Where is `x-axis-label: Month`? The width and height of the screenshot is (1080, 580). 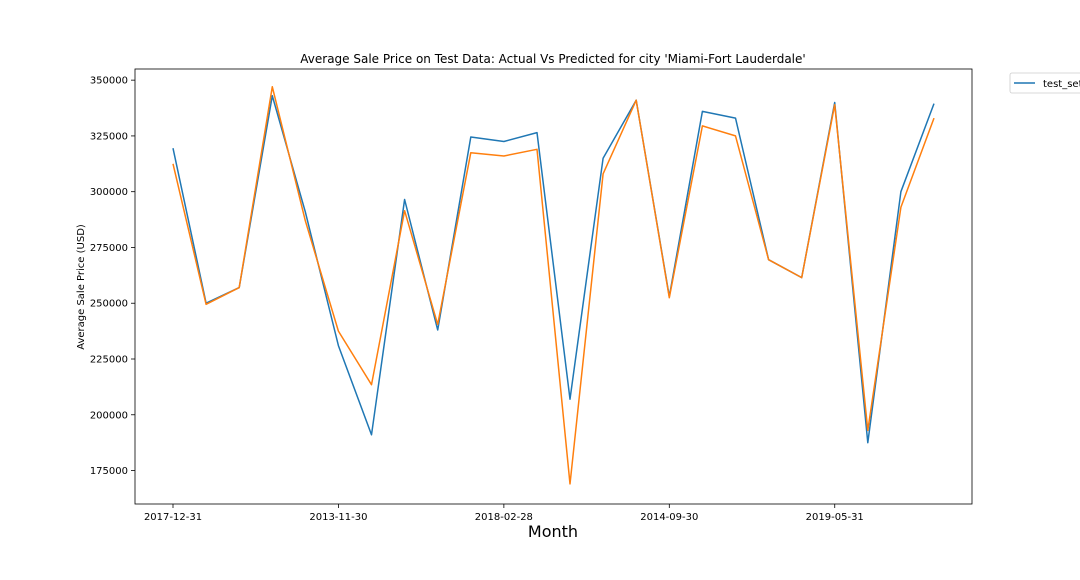 x-axis-label: Month is located at coordinates (553, 531).